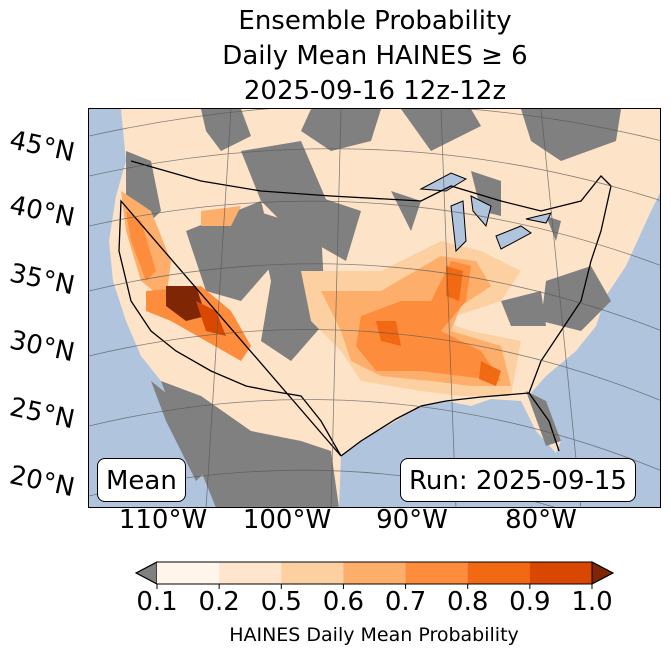 The height and width of the screenshot is (658, 671). What do you see at coordinates (343, 602) in the screenshot?
I see `colorbar-tick-label: 0.6` at bounding box center [343, 602].